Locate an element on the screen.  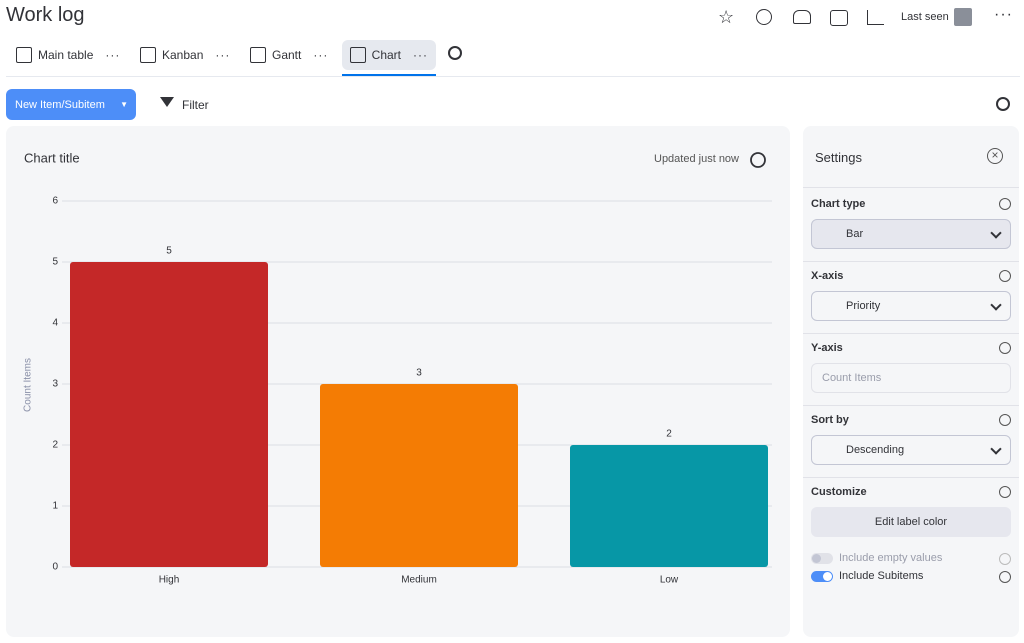
y-axis-label: Count Items is located at coordinates (28, 385).